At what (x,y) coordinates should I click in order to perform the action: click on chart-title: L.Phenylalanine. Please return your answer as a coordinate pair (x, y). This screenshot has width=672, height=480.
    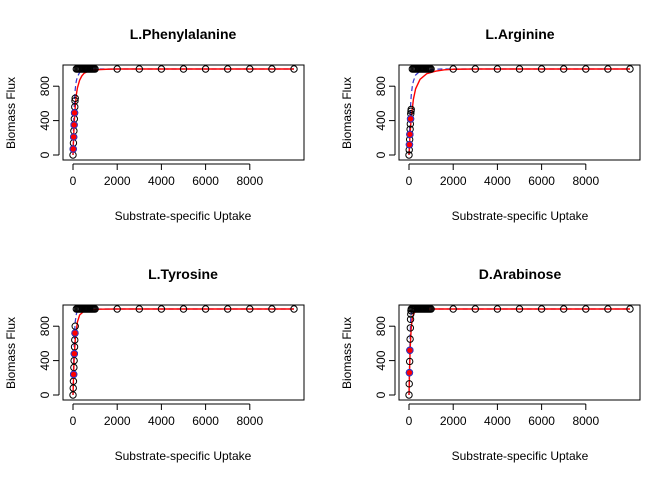
    Looking at the image, I should click on (183, 34).